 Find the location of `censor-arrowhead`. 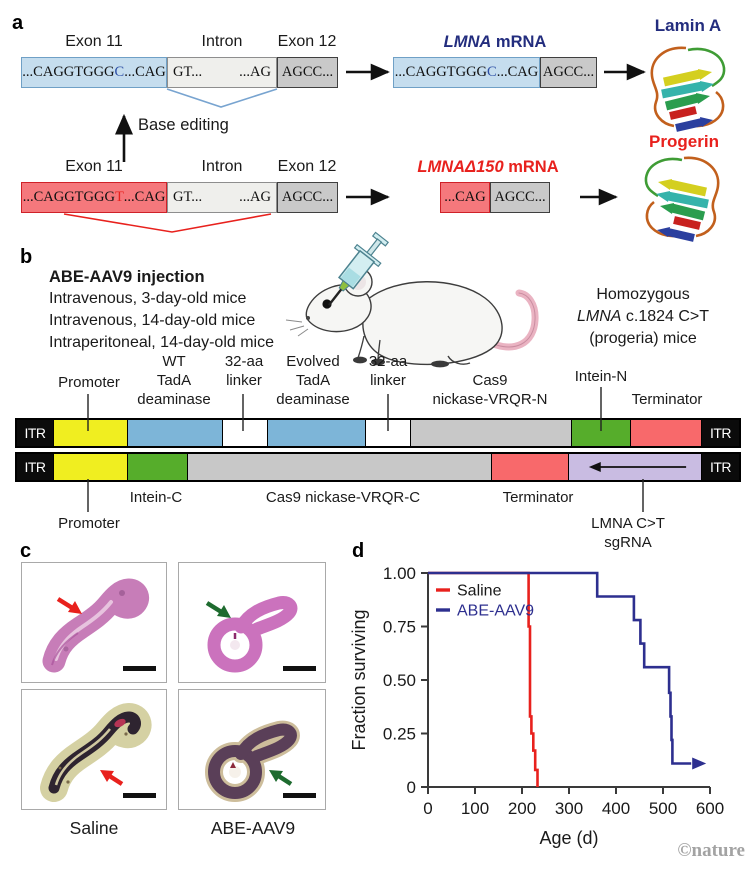

censor-arrowhead is located at coordinates (699, 763).